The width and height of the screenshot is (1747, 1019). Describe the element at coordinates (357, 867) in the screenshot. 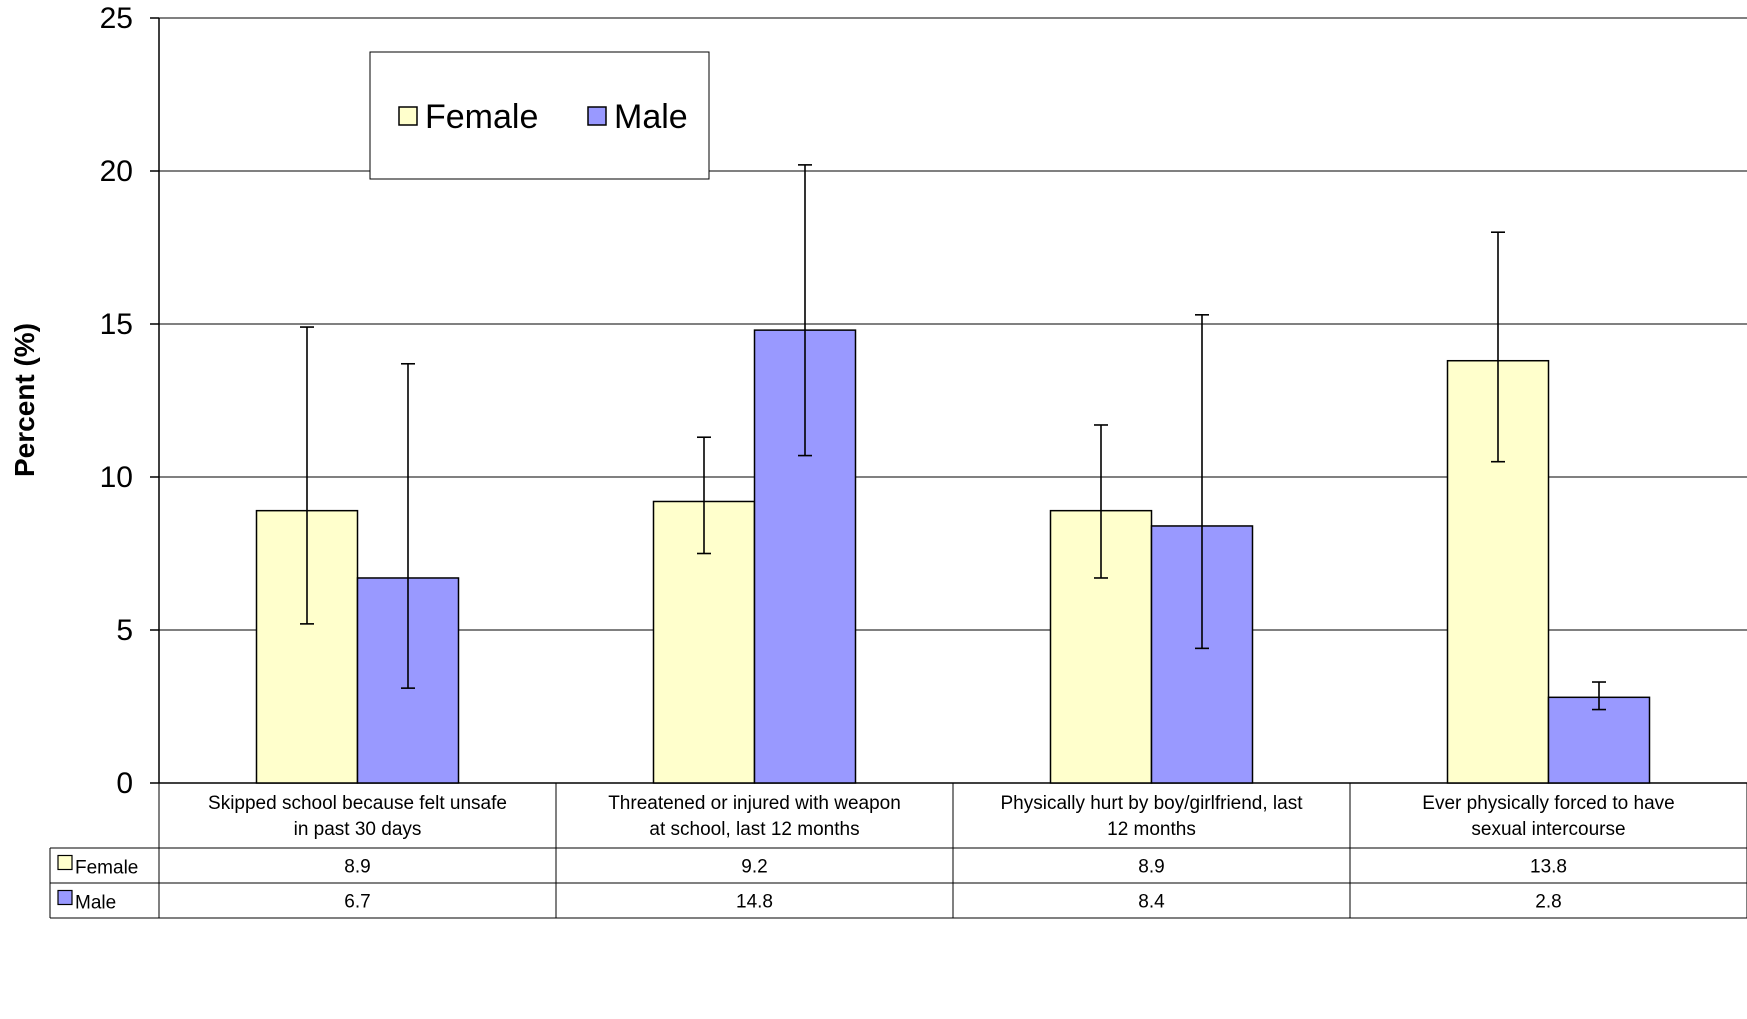

I see `data-label-female-0: 8.9` at that location.